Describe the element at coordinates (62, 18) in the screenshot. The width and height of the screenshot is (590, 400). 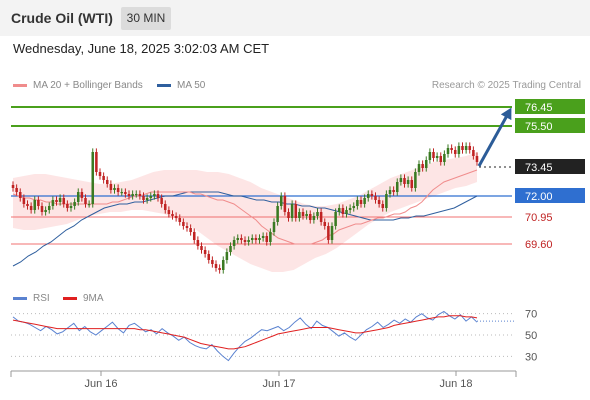
I see `instrument-title: Crude Oil (WTI)` at that location.